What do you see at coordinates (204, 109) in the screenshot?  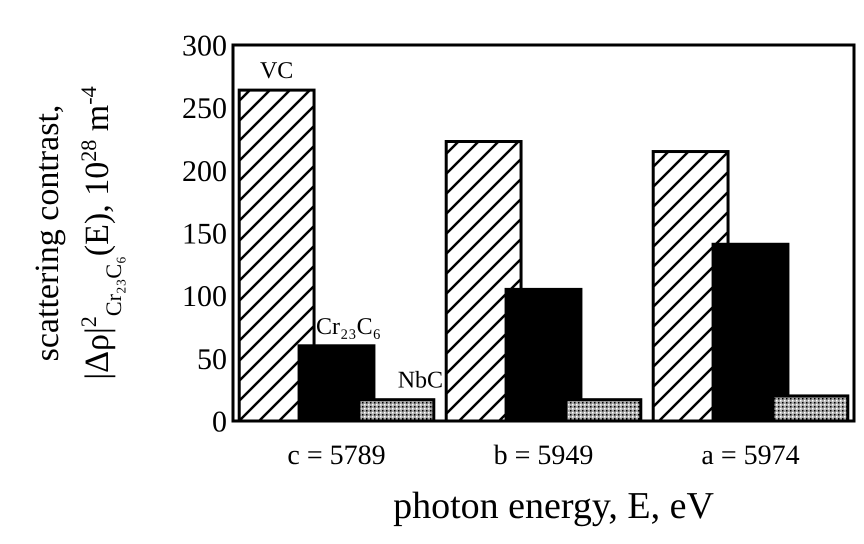 I see `y-tick-label: 250` at bounding box center [204, 109].